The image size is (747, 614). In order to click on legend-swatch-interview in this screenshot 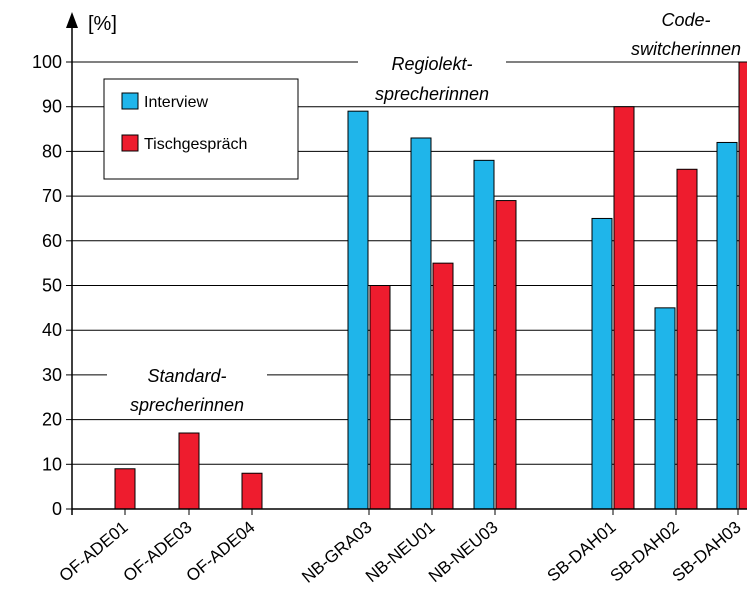, I will do `click(130, 101)`.